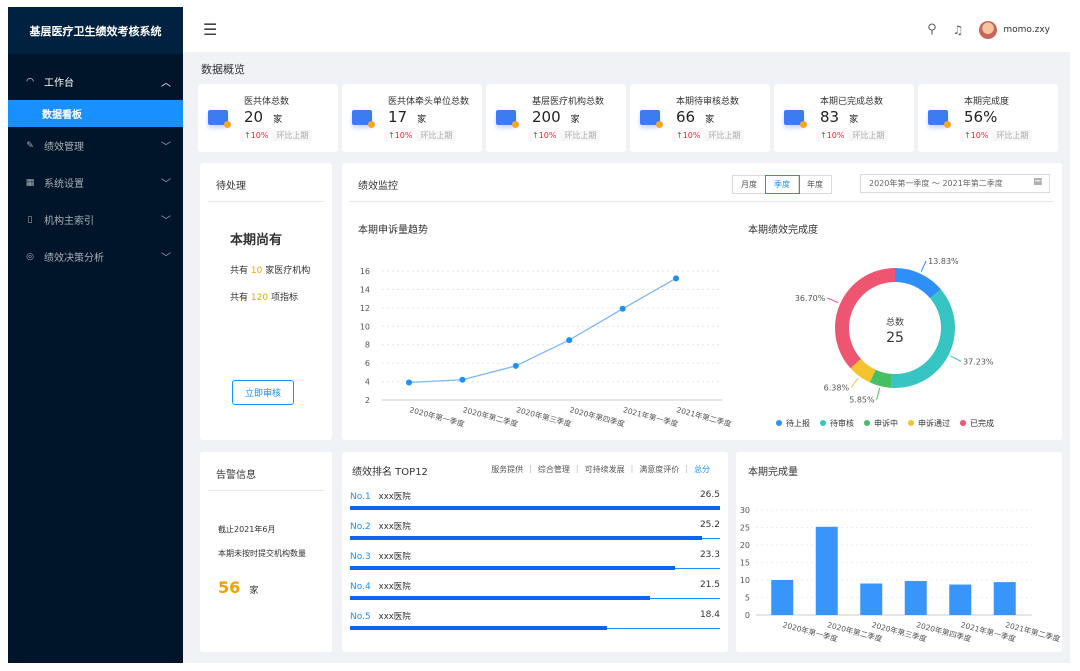 This screenshot has height=671, width=1080. Describe the element at coordinates (837, 388) in the screenshot. I see `slice-label: 6.38%` at that location.